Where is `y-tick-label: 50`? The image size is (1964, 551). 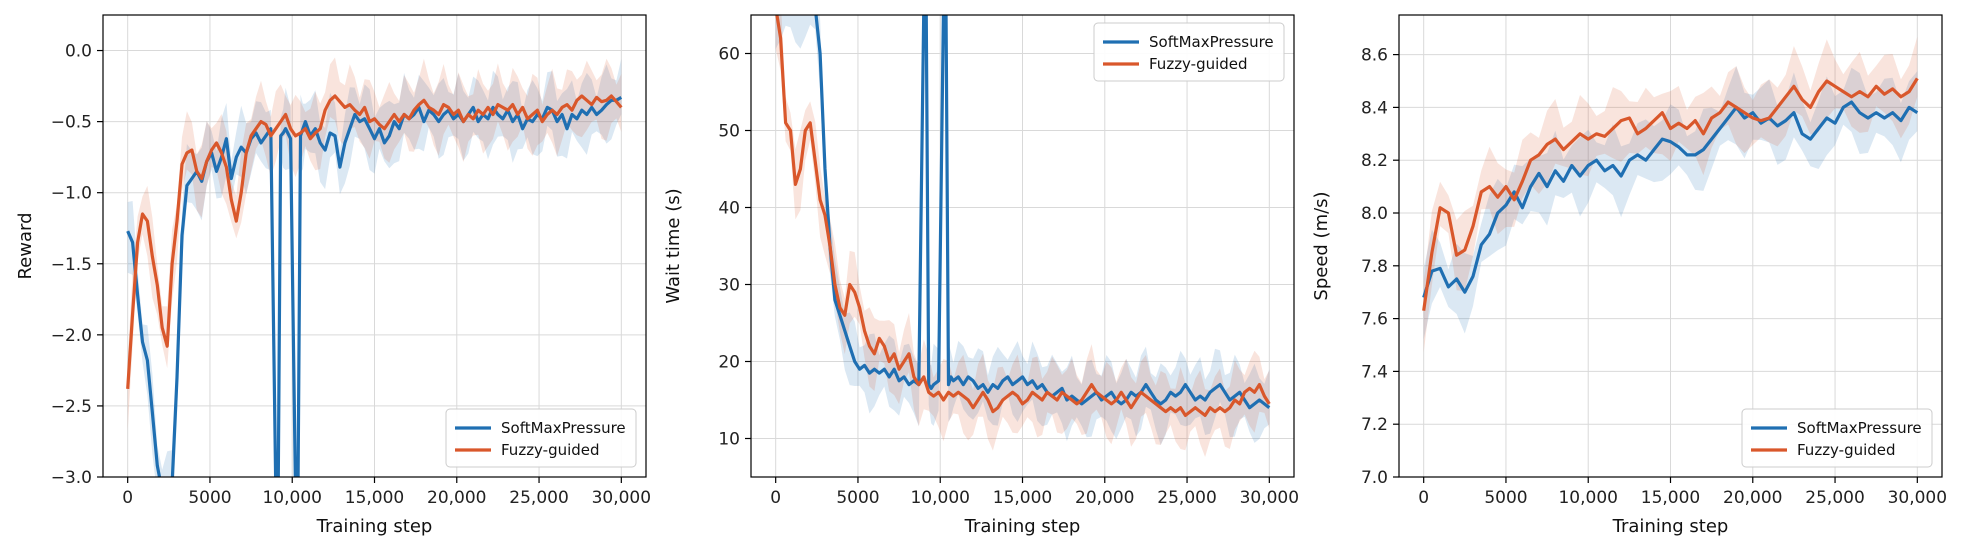
y-tick-label: 50 is located at coordinates (729, 132).